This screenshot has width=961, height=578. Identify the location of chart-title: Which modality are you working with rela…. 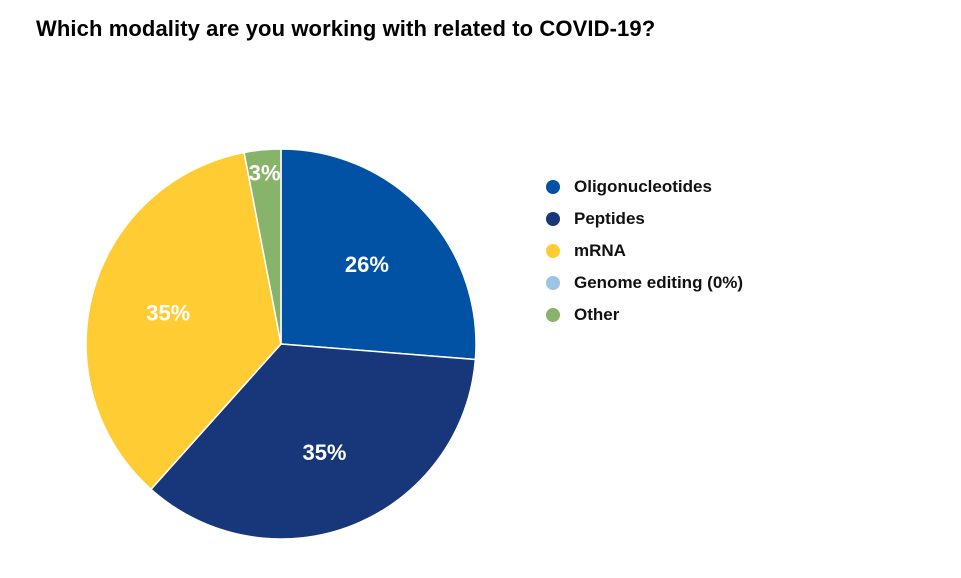
(346, 28).